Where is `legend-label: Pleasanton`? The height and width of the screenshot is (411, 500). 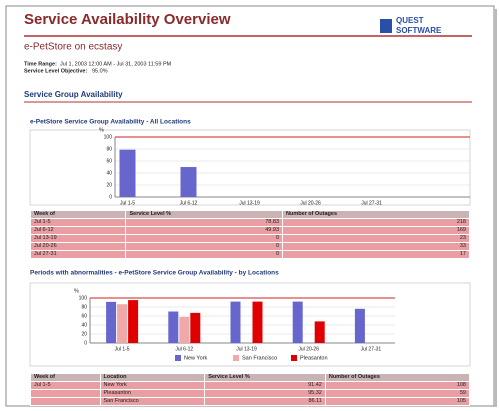
legend-label: Pleasanton is located at coordinates (314, 358).